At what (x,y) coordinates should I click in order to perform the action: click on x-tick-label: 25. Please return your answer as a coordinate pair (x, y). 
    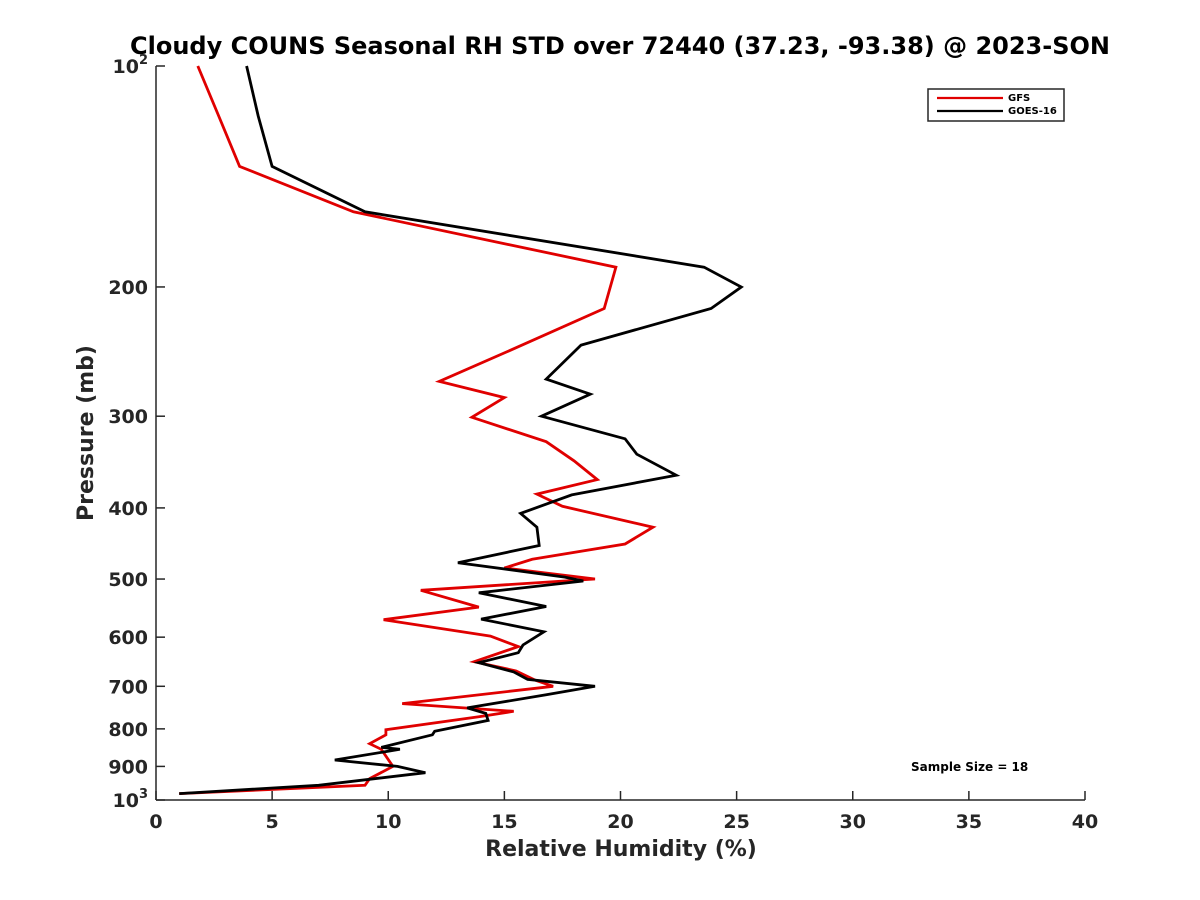
    Looking at the image, I should click on (736, 822).